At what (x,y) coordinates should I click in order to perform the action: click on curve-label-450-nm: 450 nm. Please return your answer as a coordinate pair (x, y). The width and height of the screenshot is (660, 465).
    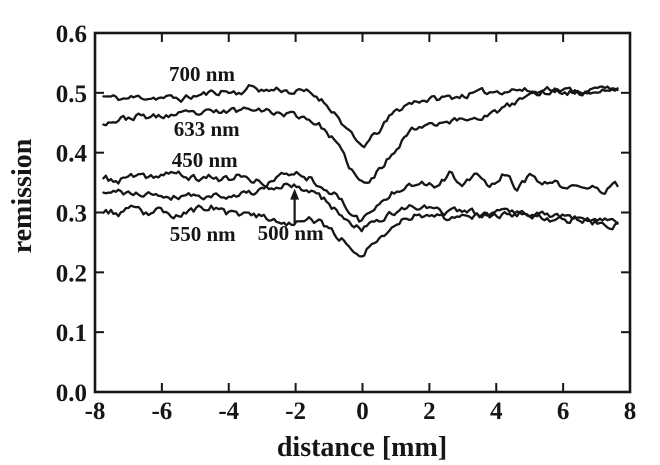
    Looking at the image, I should click on (205, 160).